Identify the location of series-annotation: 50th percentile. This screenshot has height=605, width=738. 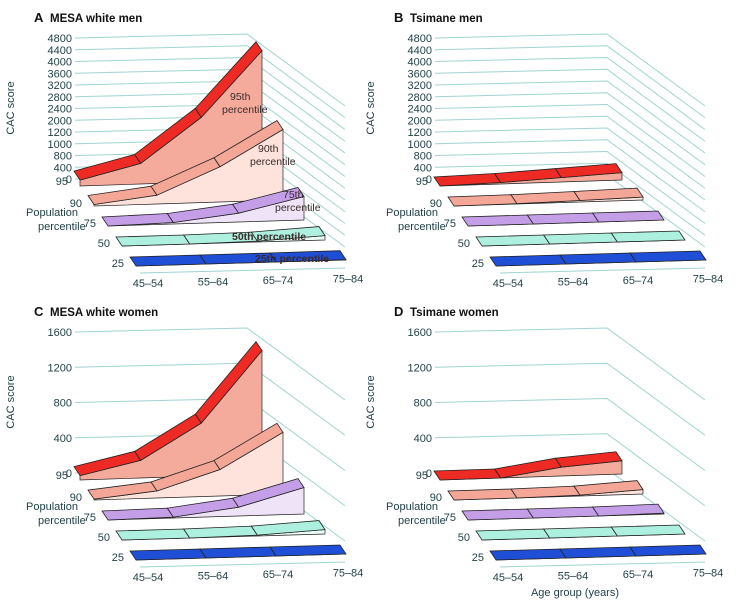
(269, 237).